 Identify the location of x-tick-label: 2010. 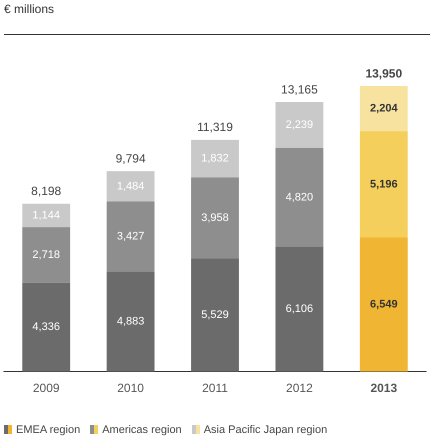
(130, 388).